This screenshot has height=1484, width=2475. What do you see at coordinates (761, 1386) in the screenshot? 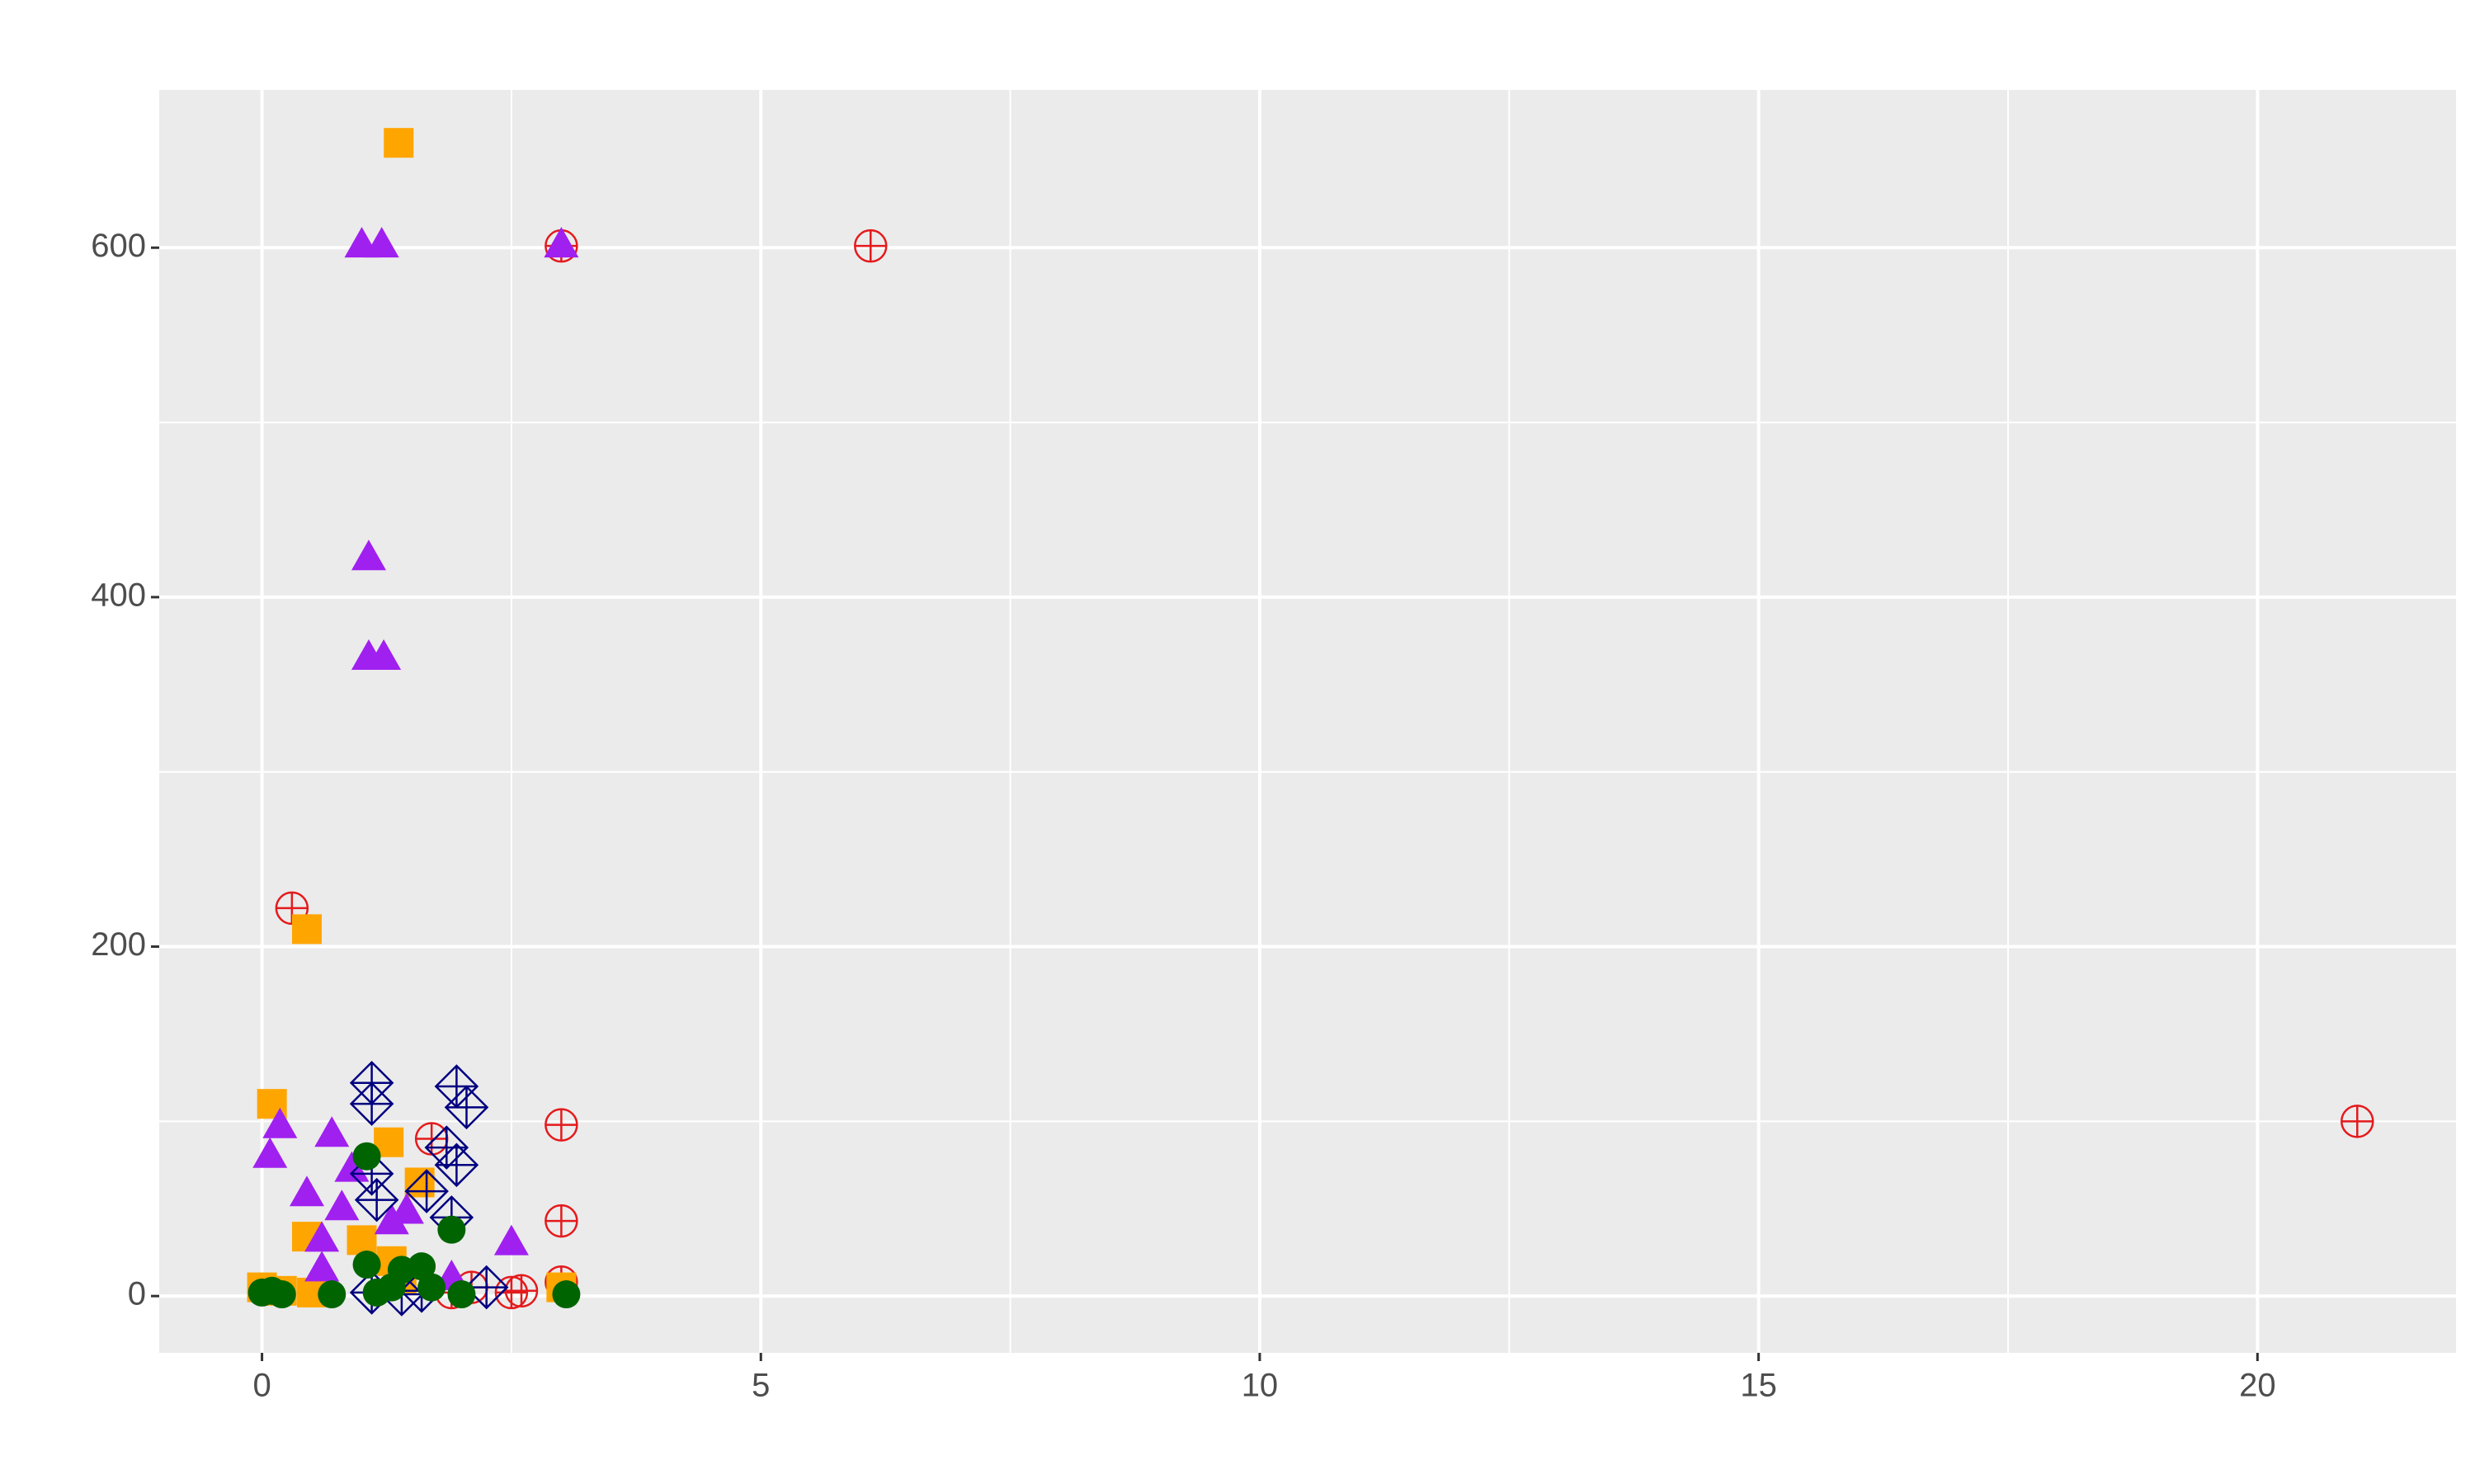
I see `x-tick-label: 5` at bounding box center [761, 1386].